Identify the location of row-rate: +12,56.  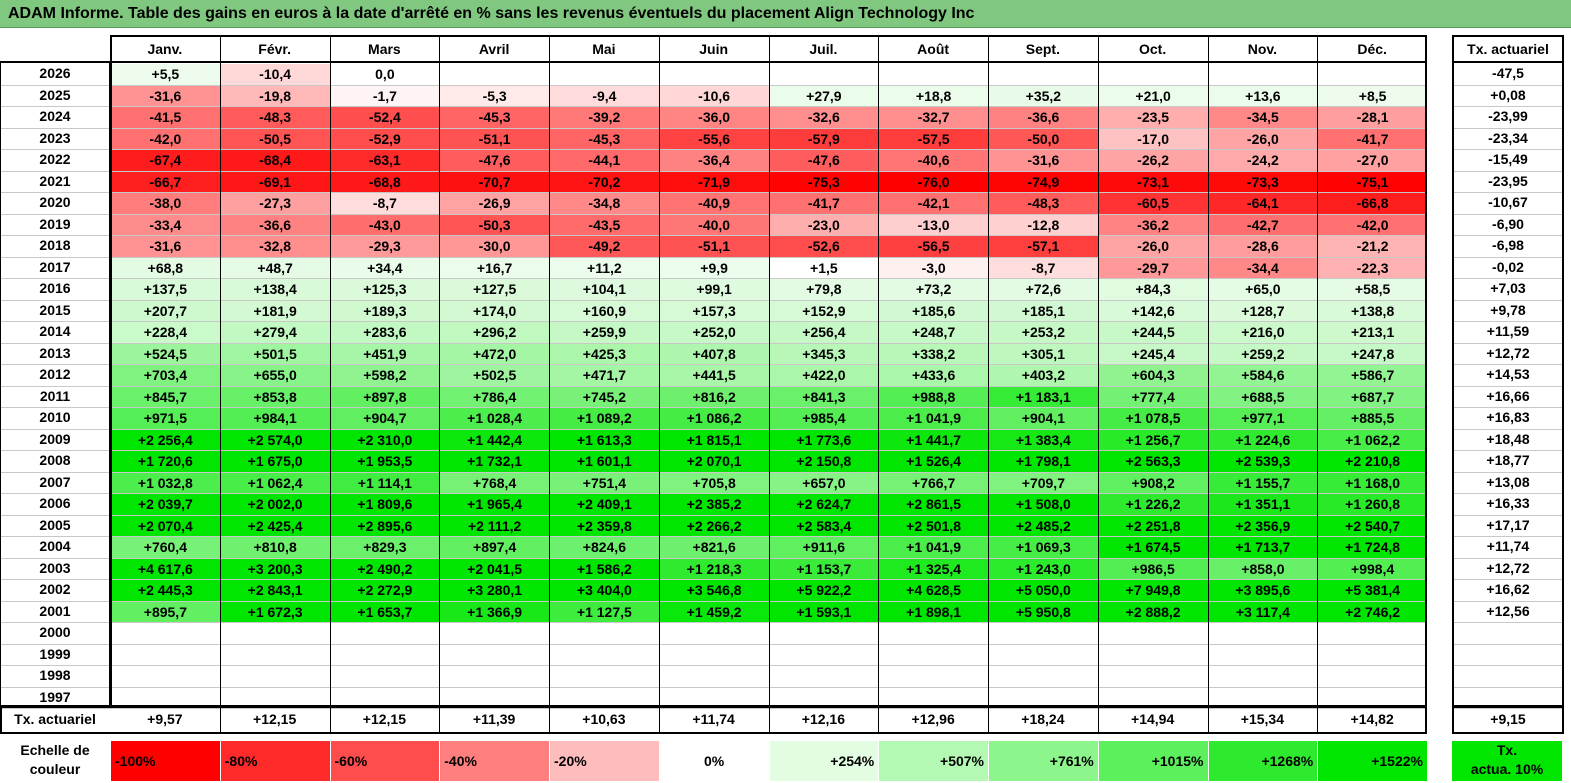
(1508, 610).